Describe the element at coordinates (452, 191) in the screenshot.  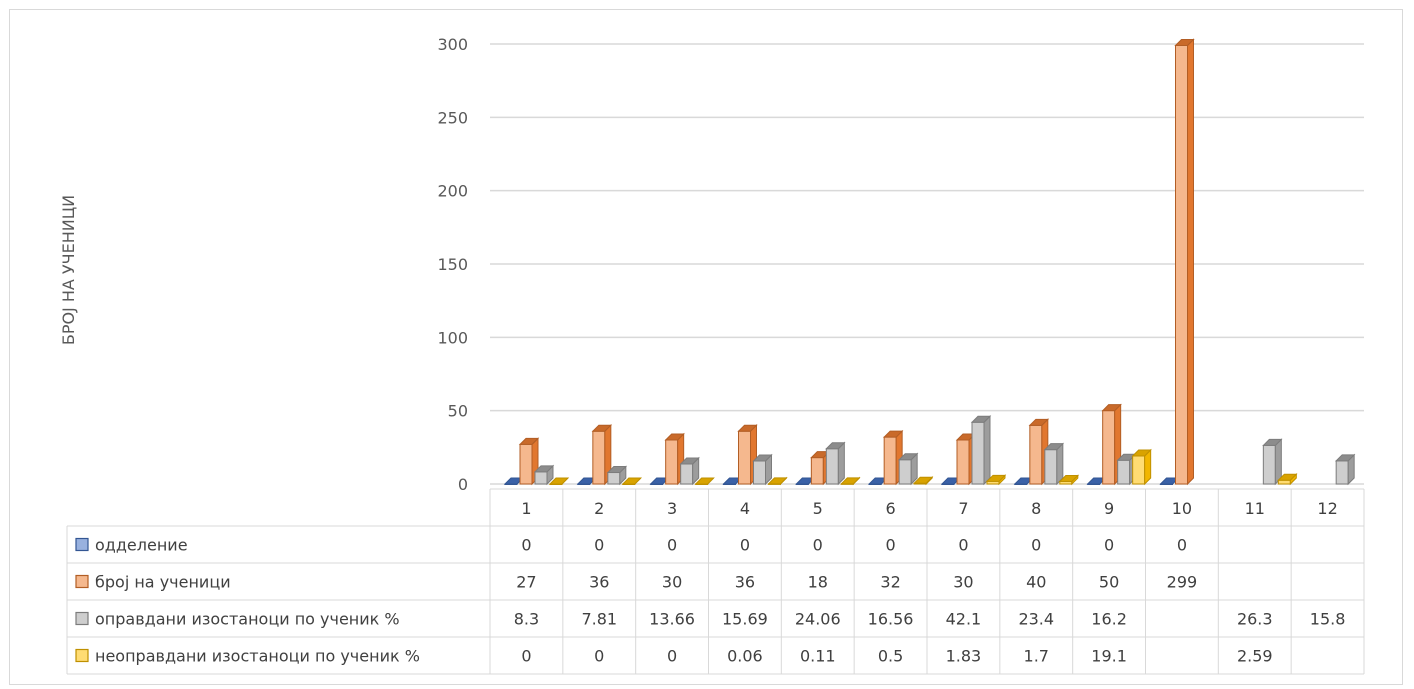
I see `y-tick-label: 200` at that location.